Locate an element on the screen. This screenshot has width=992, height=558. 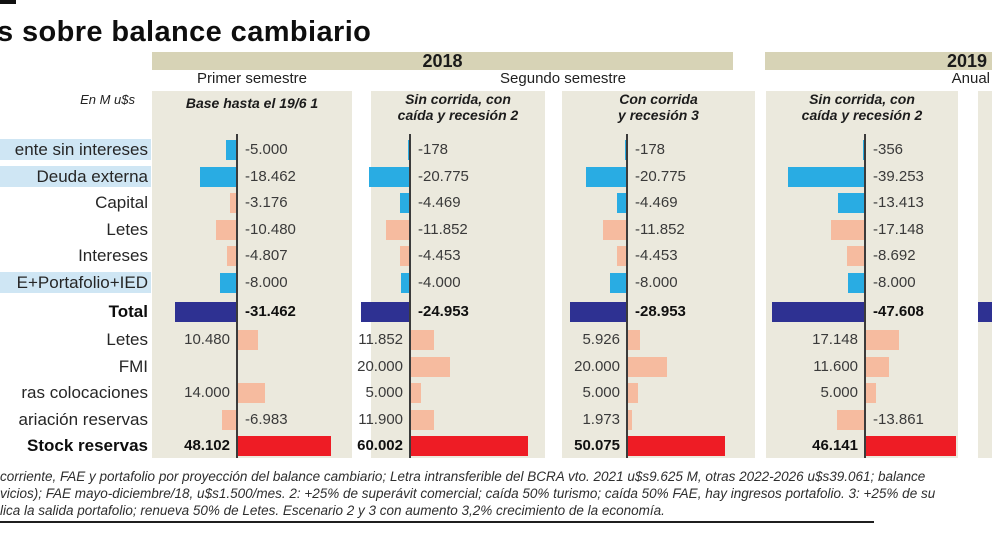
year-band-2019: 2019 is located at coordinates (878, 61).